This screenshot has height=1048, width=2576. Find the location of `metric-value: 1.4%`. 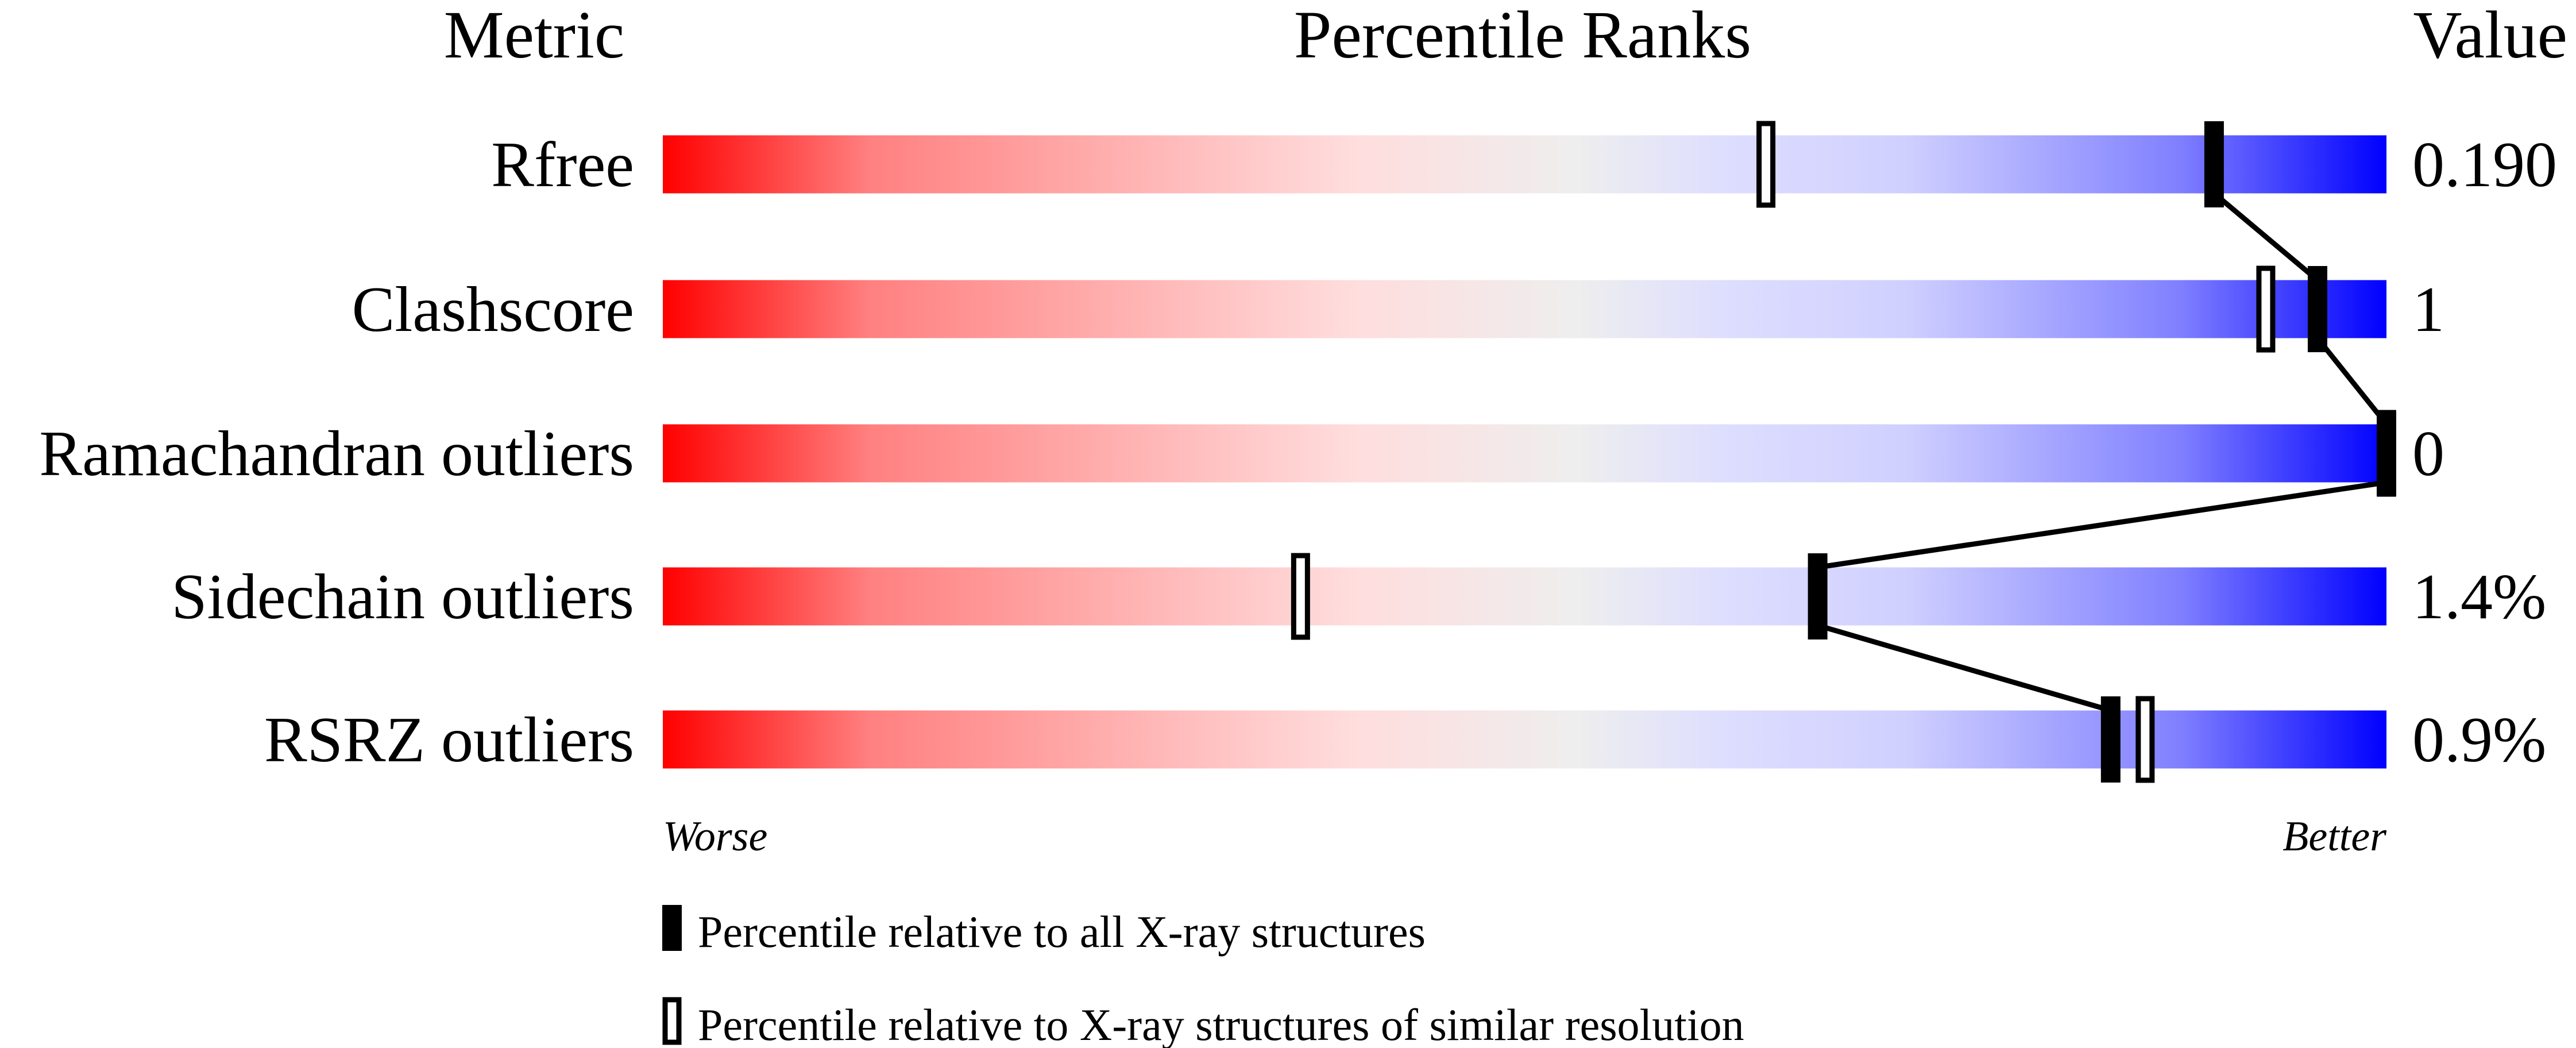

metric-value: 1.4% is located at coordinates (2479, 597).